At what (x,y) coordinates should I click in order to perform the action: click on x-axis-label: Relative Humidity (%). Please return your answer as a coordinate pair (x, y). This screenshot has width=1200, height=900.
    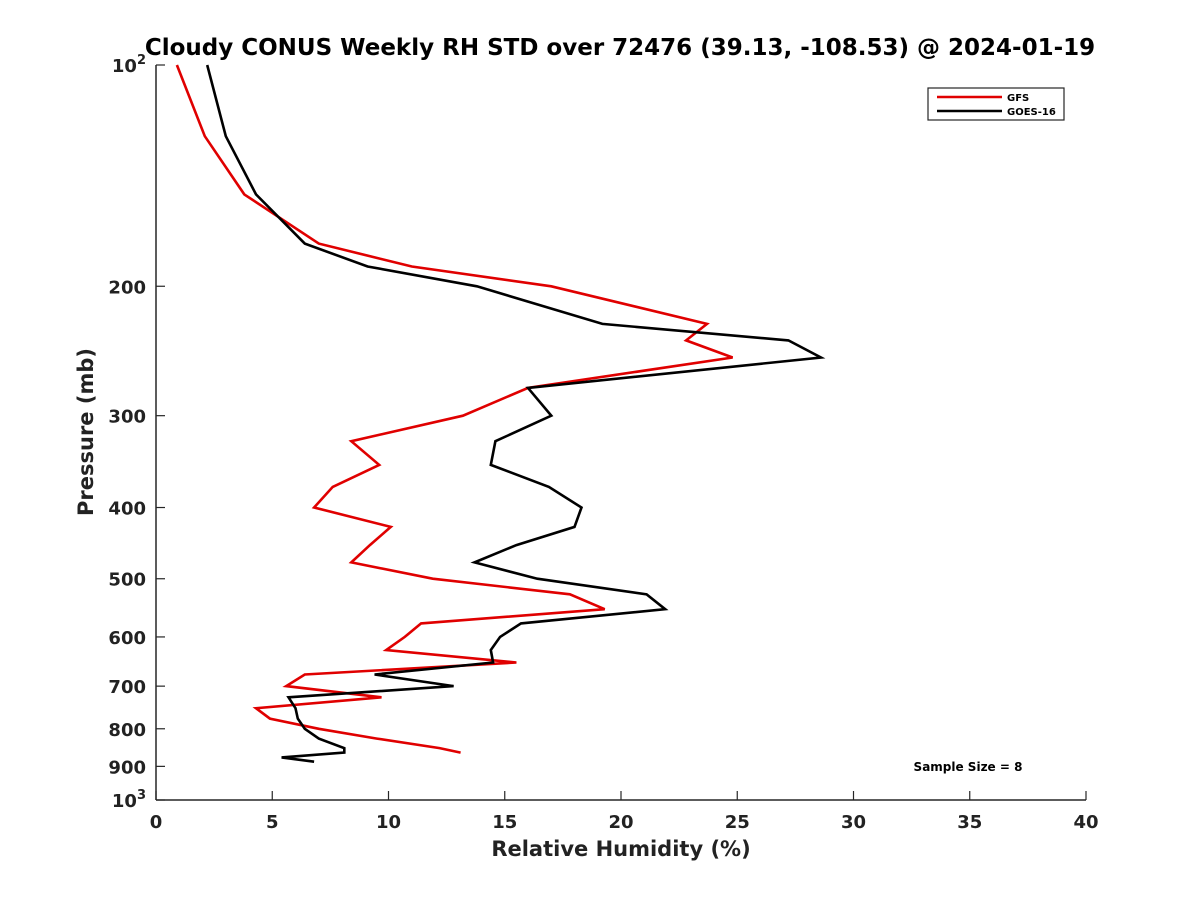
    Looking at the image, I should click on (620, 849).